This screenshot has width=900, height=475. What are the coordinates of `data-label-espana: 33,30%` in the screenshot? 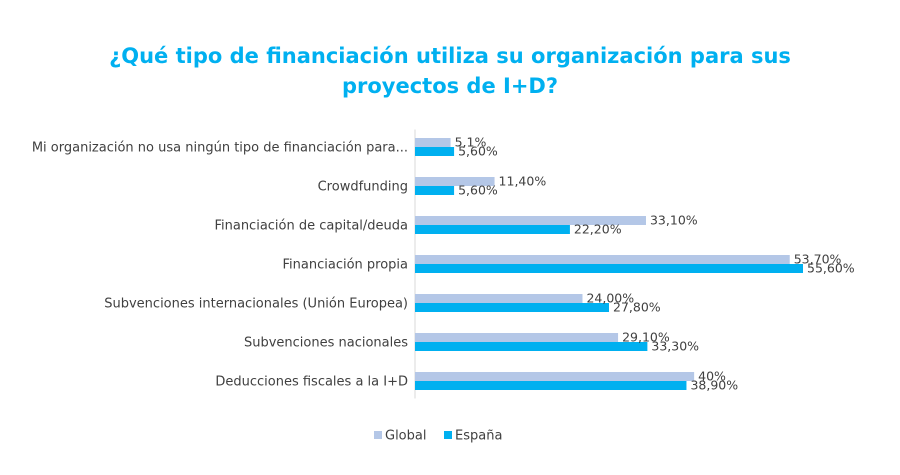 It's located at (675, 346).